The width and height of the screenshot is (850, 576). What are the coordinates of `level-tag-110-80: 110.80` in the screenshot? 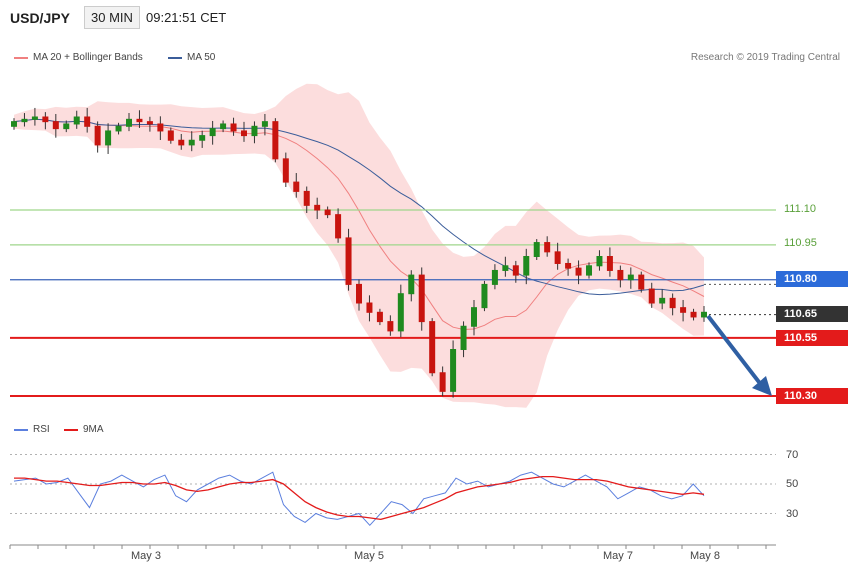 It's located at (812, 279).